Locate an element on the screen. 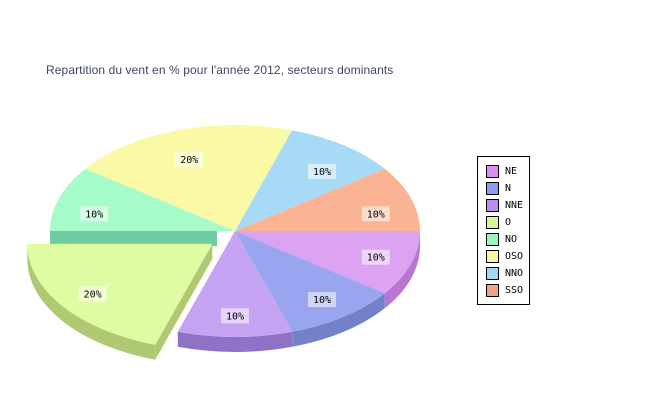  pie-wall-NE is located at coordinates (402, 270).